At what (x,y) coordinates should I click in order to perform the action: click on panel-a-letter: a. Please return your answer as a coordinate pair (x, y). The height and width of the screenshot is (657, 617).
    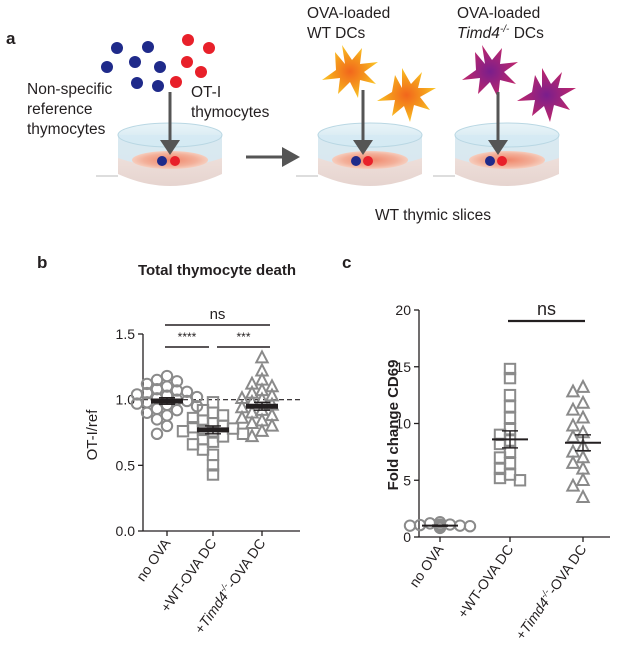
    Looking at the image, I should click on (11, 38).